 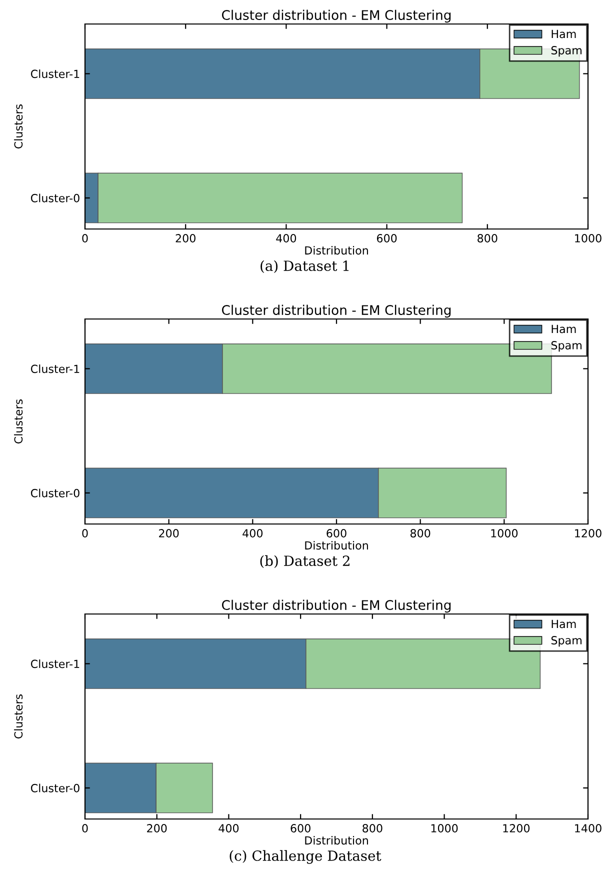 What do you see at coordinates (305, 561) in the screenshot?
I see `text: (b) Dataset 2` at bounding box center [305, 561].